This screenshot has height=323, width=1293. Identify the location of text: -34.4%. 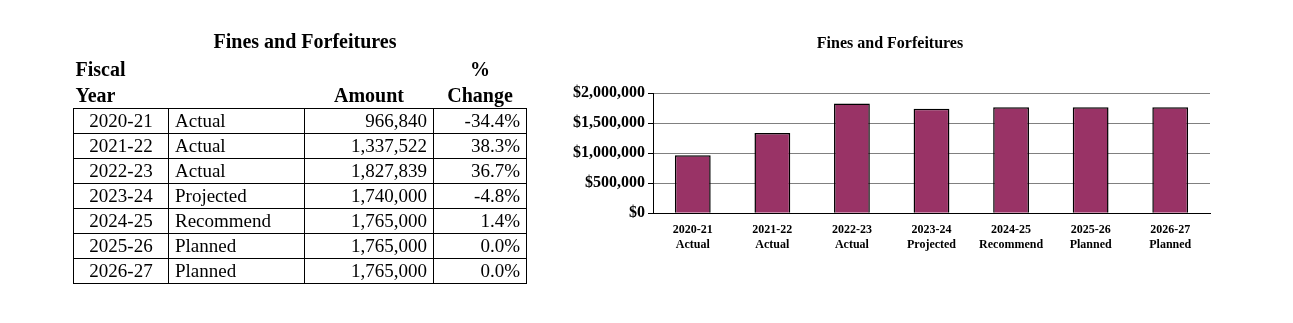
(480, 121).